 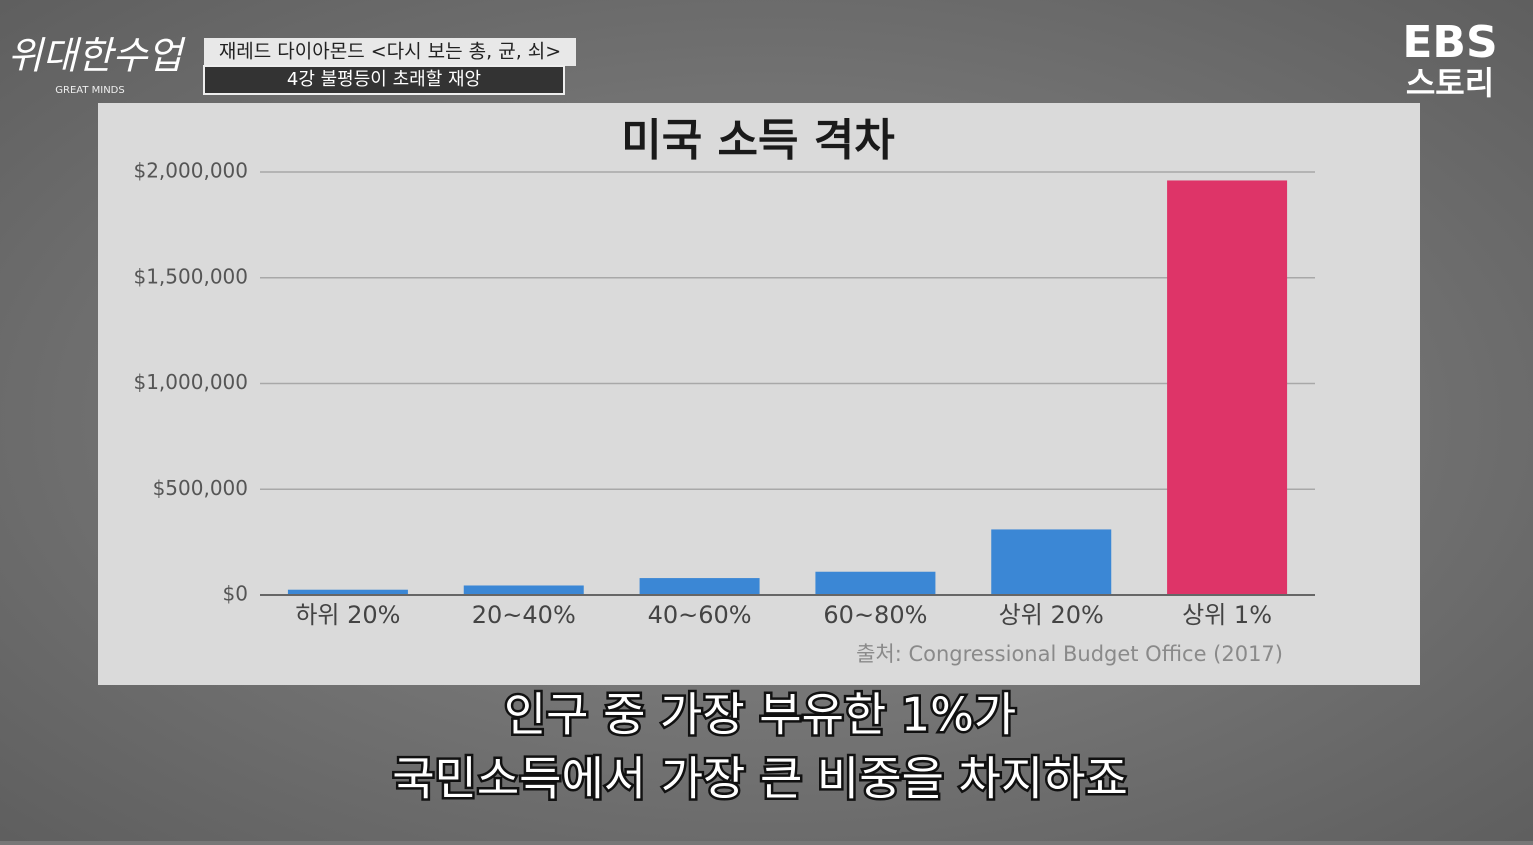 What do you see at coordinates (89, 90) in the screenshot?
I see `show-logo-subtitle: GREAT MINDS` at bounding box center [89, 90].